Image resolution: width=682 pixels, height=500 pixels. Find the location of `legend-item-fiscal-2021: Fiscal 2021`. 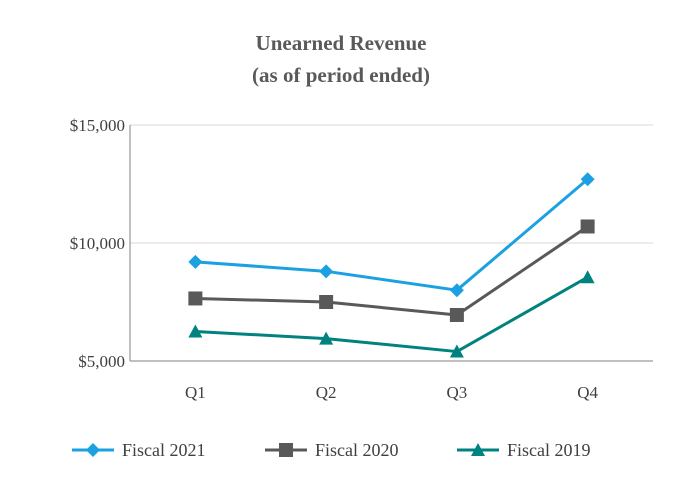

legend-item-fiscal-2021: Fiscal 2021 is located at coordinates (139, 450).